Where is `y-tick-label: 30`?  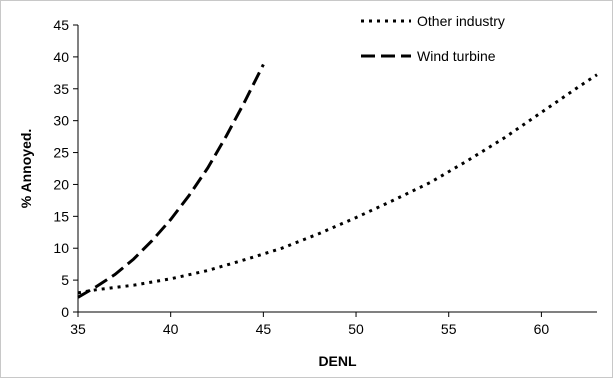 y-tick-label: 30 is located at coordinates (61, 121).